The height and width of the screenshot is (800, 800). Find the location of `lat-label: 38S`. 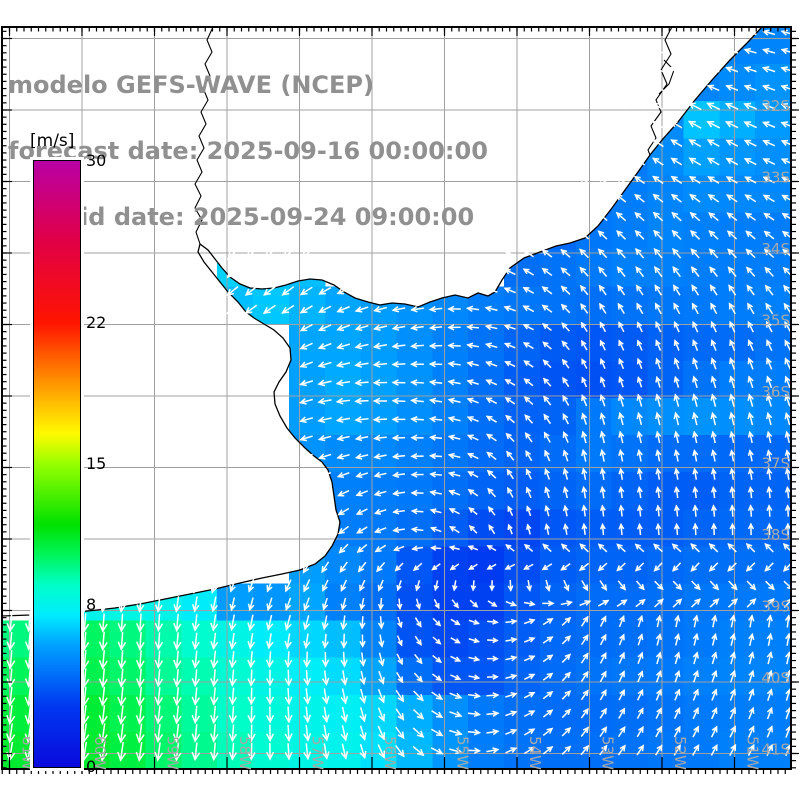

lat-label: 38S is located at coordinates (775, 535).